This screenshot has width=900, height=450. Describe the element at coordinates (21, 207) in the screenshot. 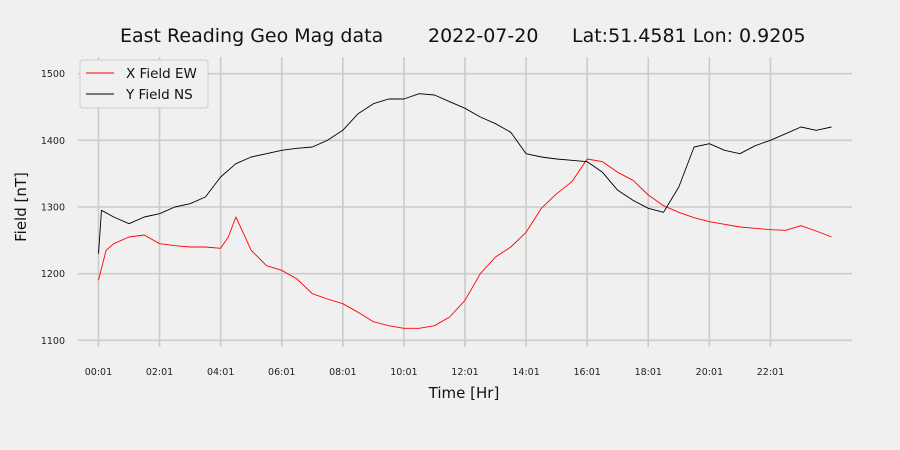

I see `y-axis-label: Field [nT]` at that location.